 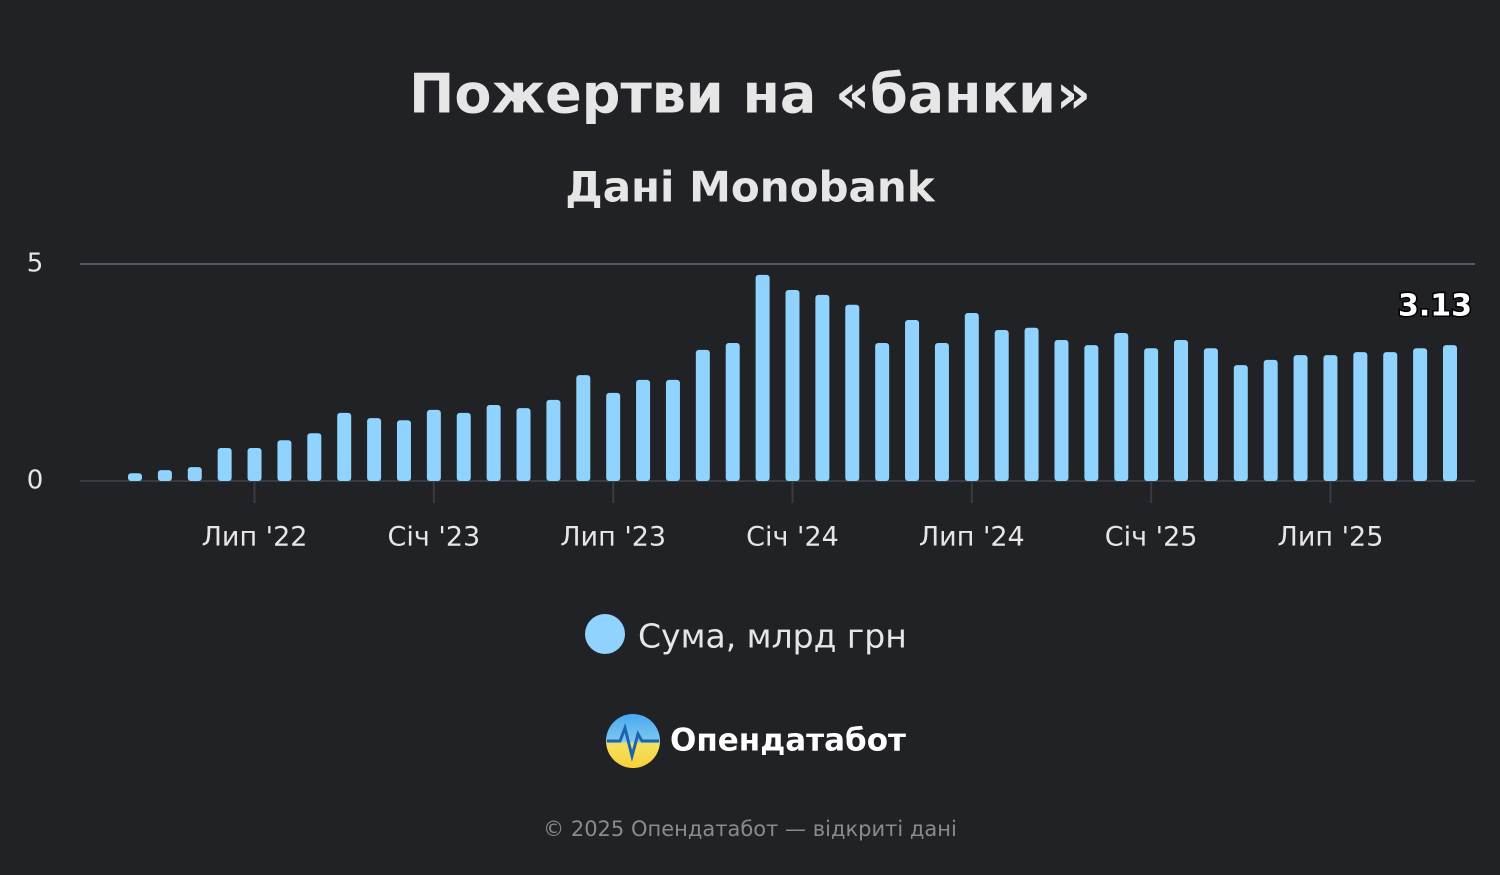 I want to click on x-tick-label: Лип '23, so click(x=613, y=537).